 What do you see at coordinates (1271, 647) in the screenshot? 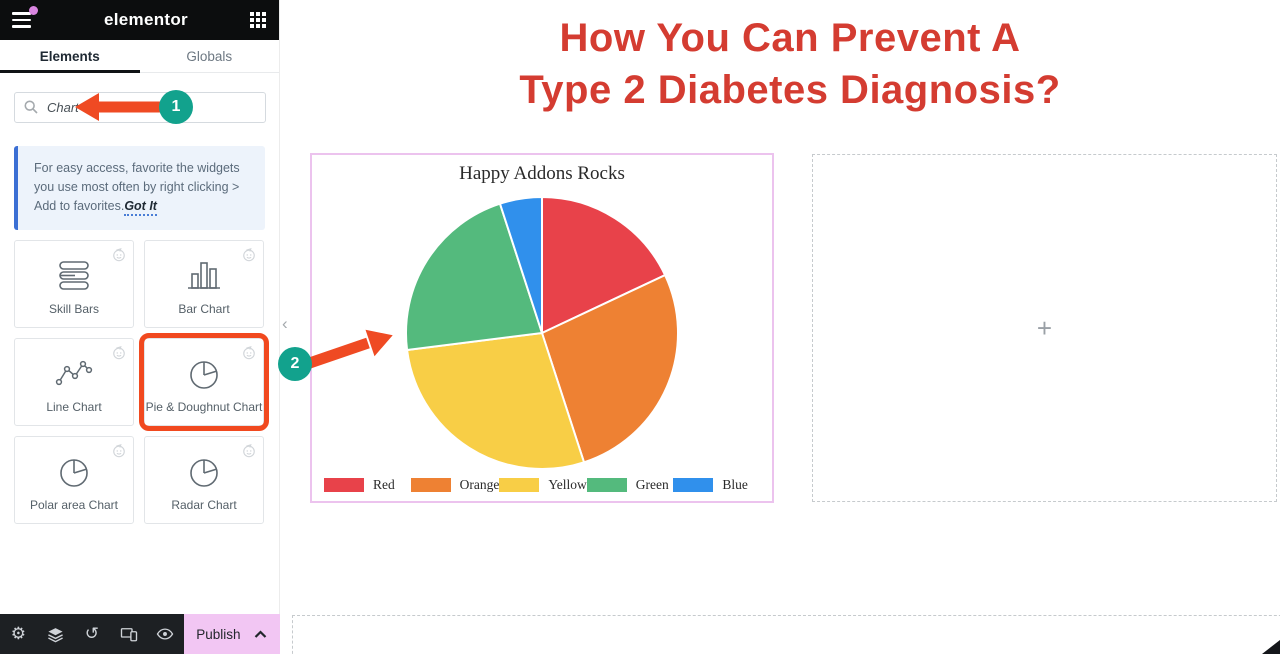
I see `mouse-cursor` at bounding box center [1271, 647].